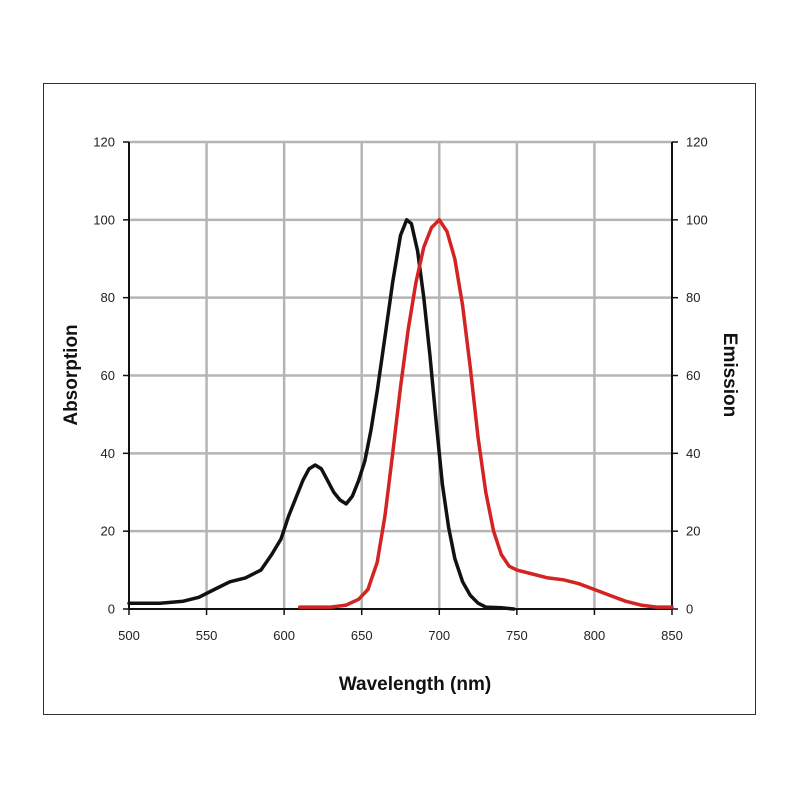  I want to click on y-tick-label-left: 100, so click(104, 219).